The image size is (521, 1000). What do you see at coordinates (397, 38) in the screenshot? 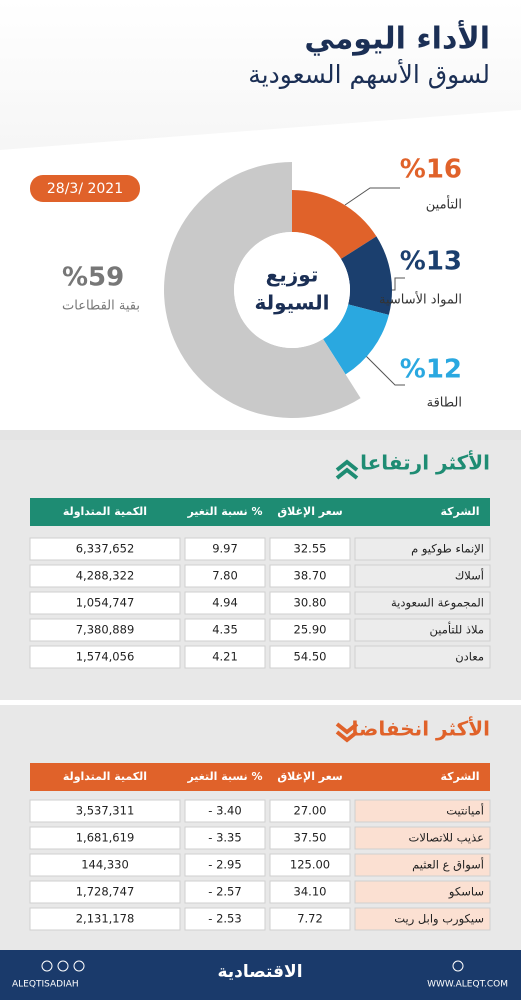
I see `title: الأداء اليومي` at bounding box center [397, 38].